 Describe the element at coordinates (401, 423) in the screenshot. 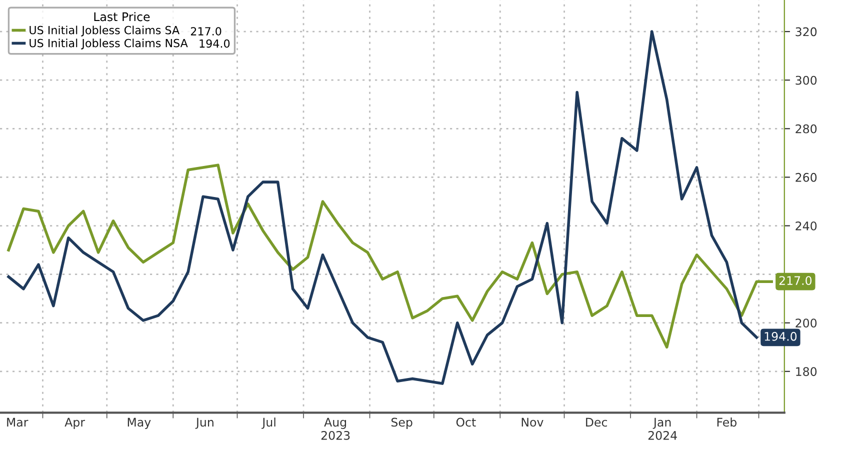

I see `x-tick-label: Sep` at that location.